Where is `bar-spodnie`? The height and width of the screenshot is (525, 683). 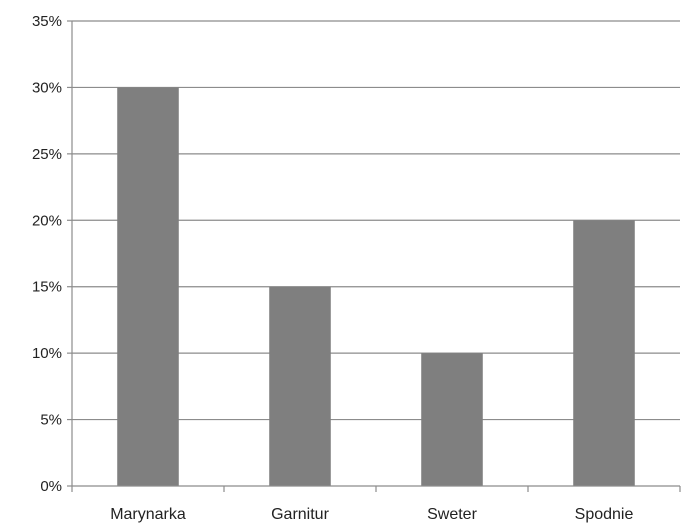 bar-spodnie is located at coordinates (604, 353).